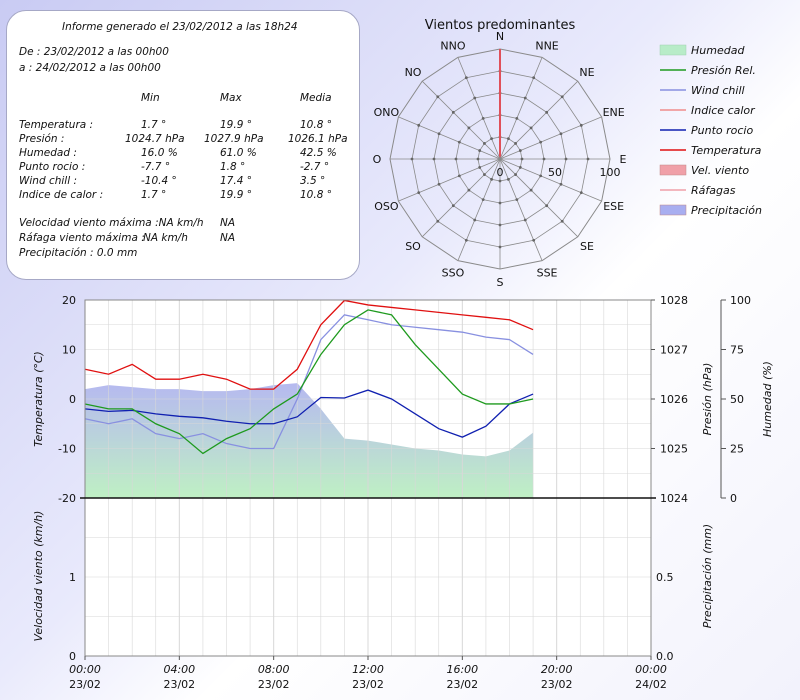 Image resolution: width=800 pixels, height=700 pixels. I want to click on column-min: Min, so click(150, 98).